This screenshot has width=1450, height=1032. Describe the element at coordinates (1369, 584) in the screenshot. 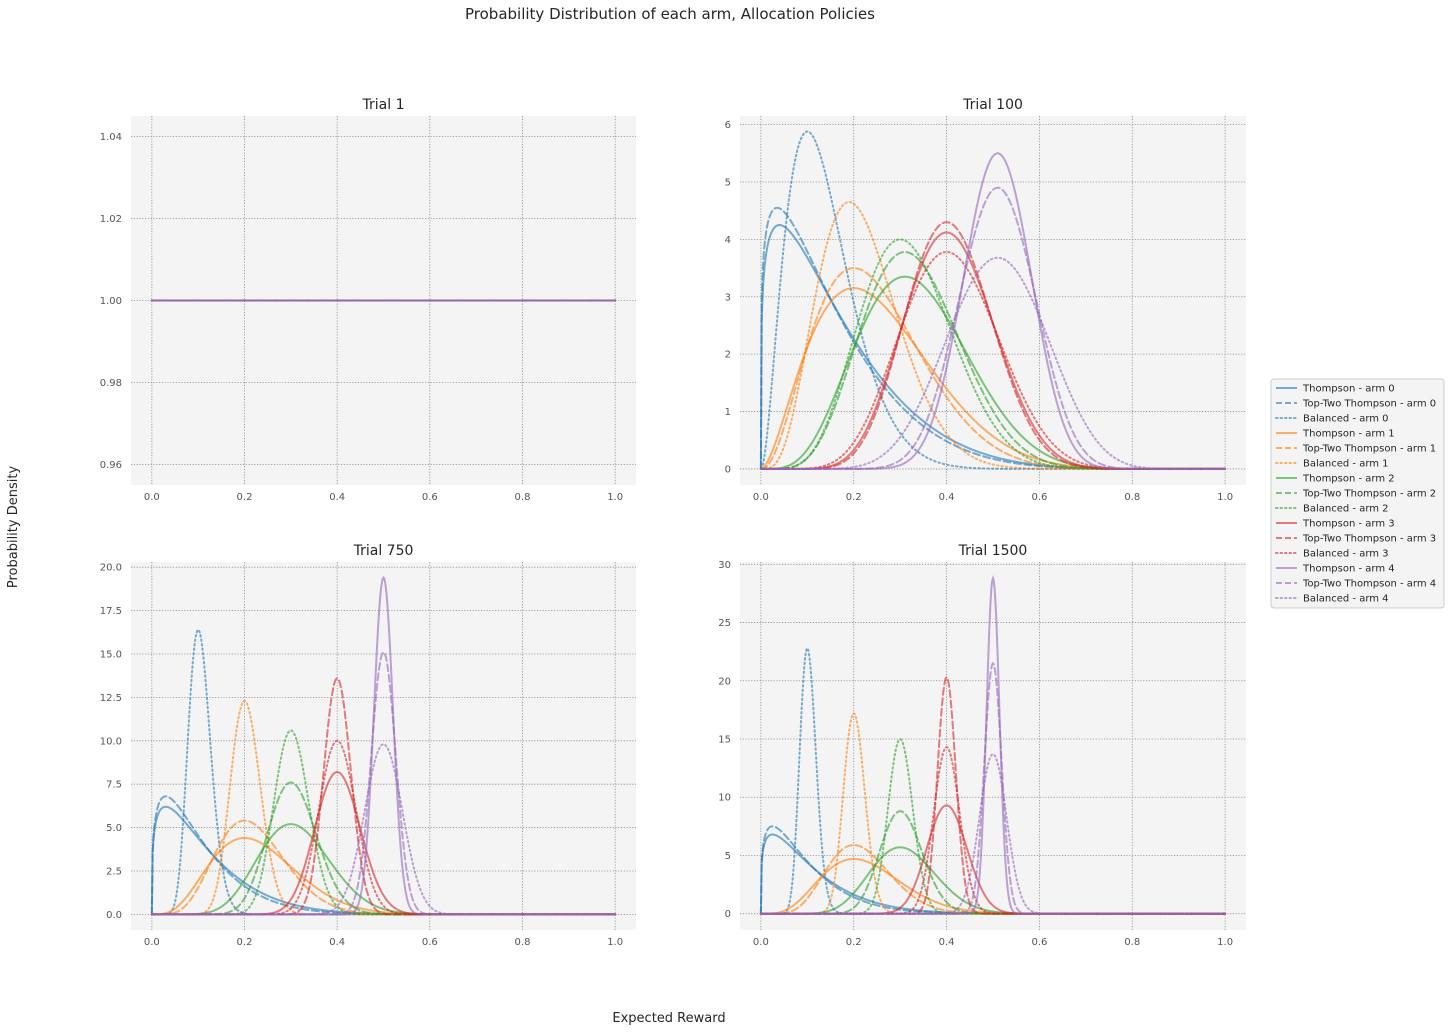

I see `legend-label: Top-Two Thompson - arm 4` at that location.